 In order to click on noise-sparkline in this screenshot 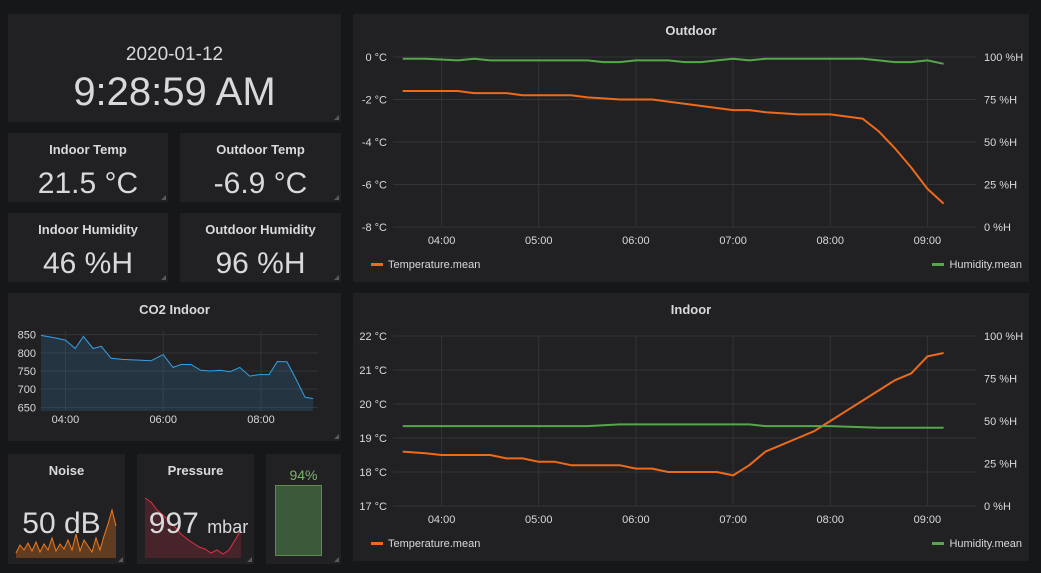, I will do `click(66, 533)`.